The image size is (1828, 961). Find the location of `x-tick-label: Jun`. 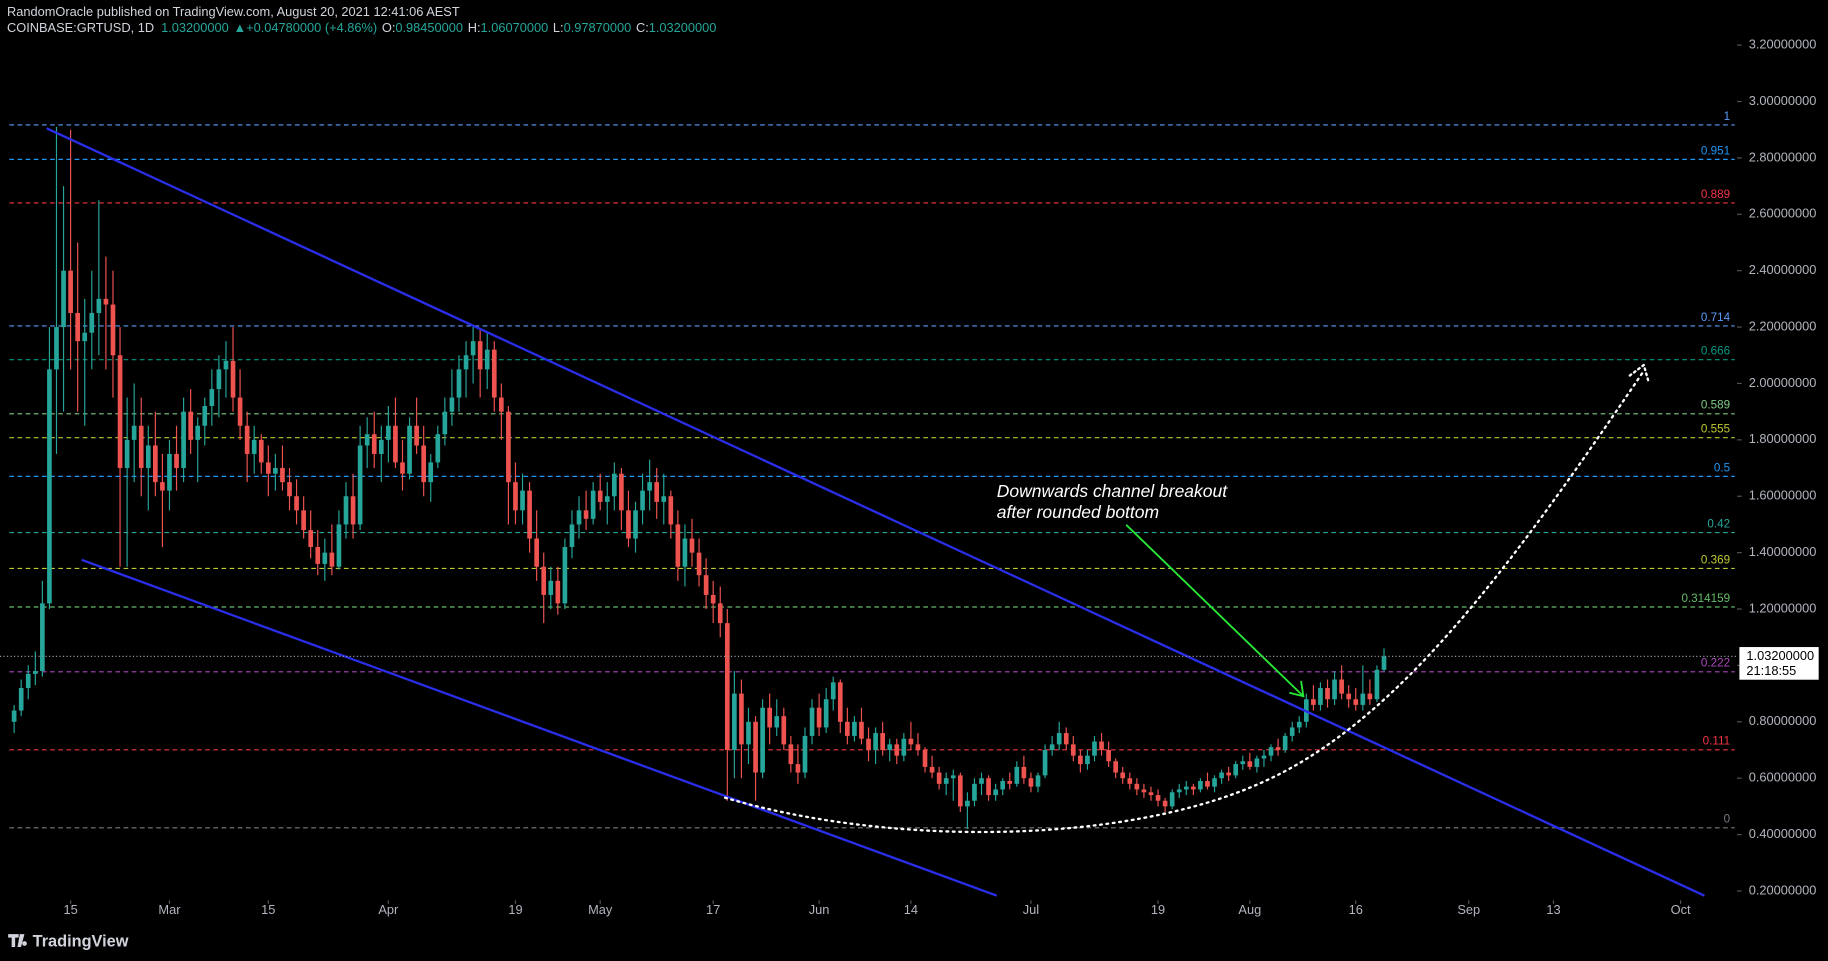

x-tick-label: Jun is located at coordinates (819, 909).